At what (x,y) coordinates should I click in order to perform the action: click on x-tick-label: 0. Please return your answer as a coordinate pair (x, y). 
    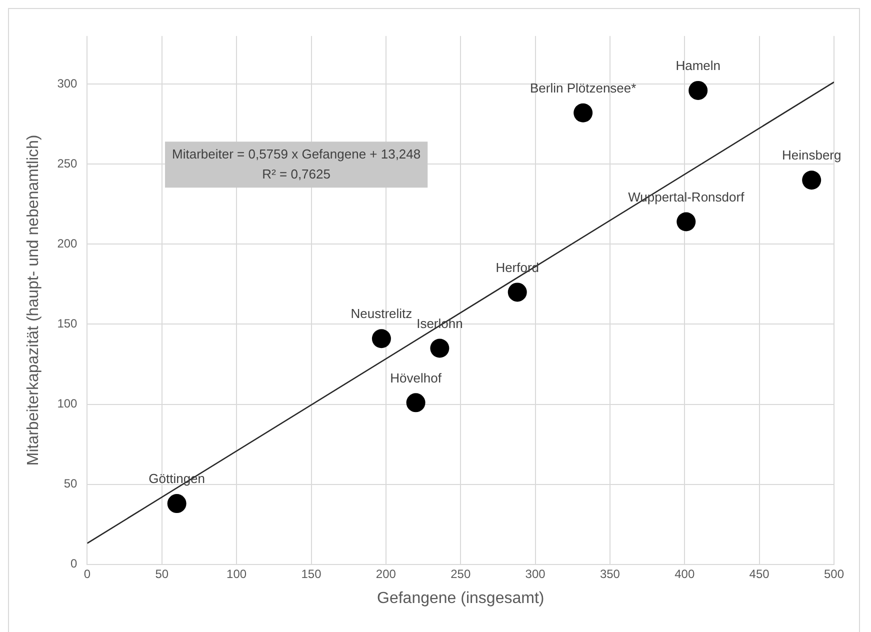
    Looking at the image, I should click on (87, 573).